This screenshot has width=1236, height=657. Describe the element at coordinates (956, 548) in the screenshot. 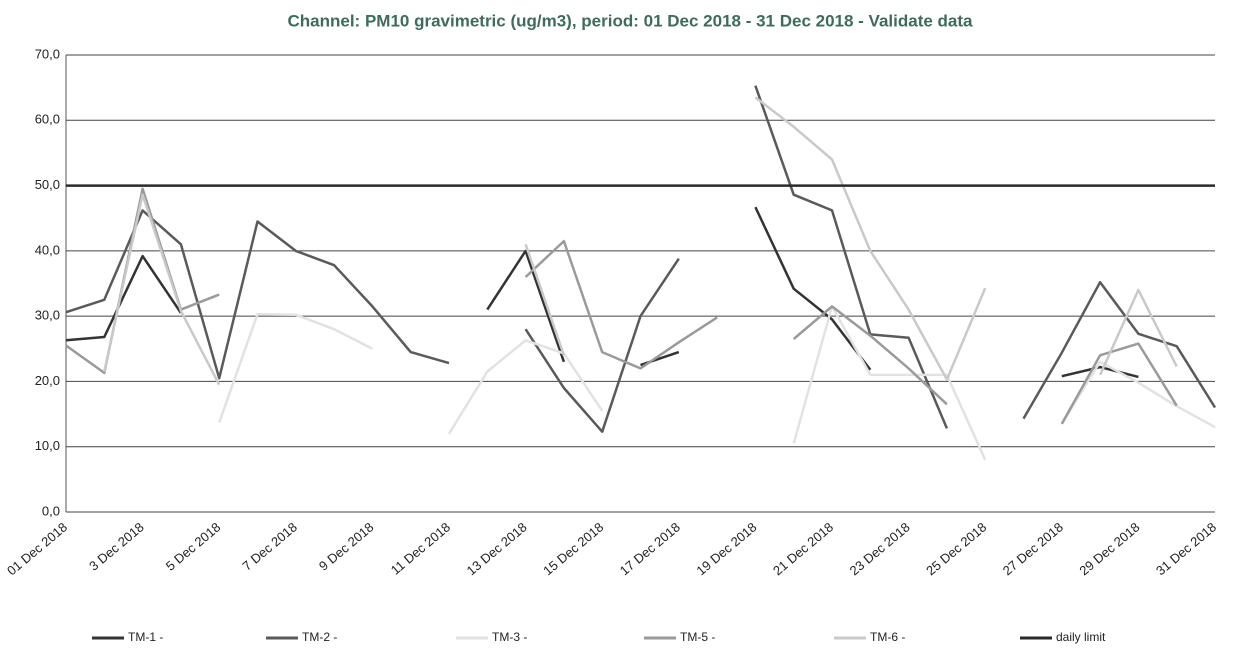

I see `x-tick-label: 25 Dec 2018` at that location.